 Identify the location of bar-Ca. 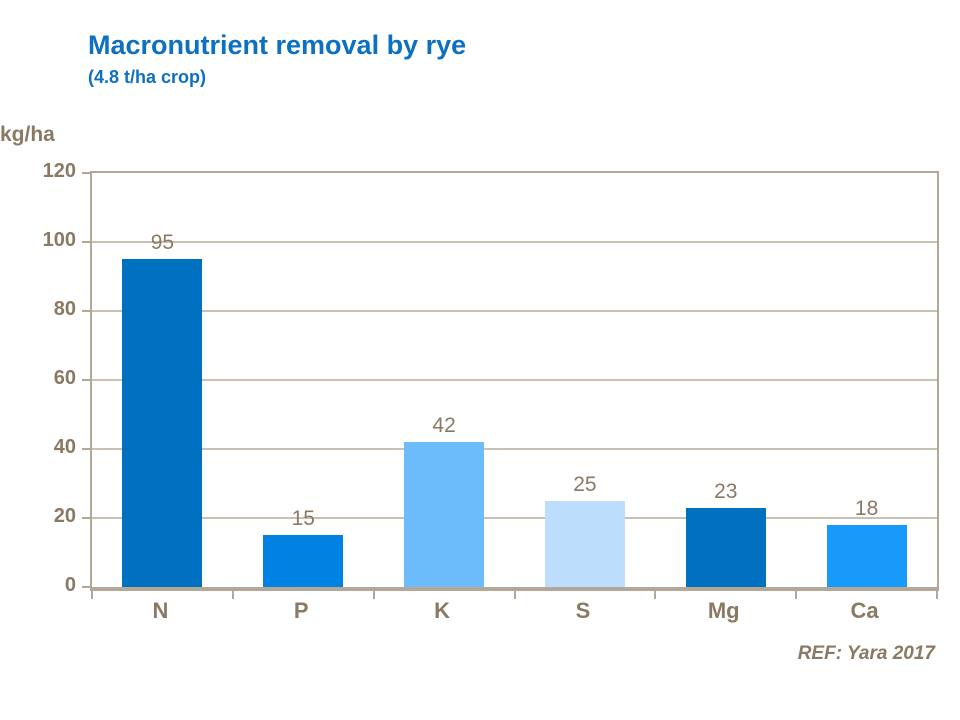
(866, 555).